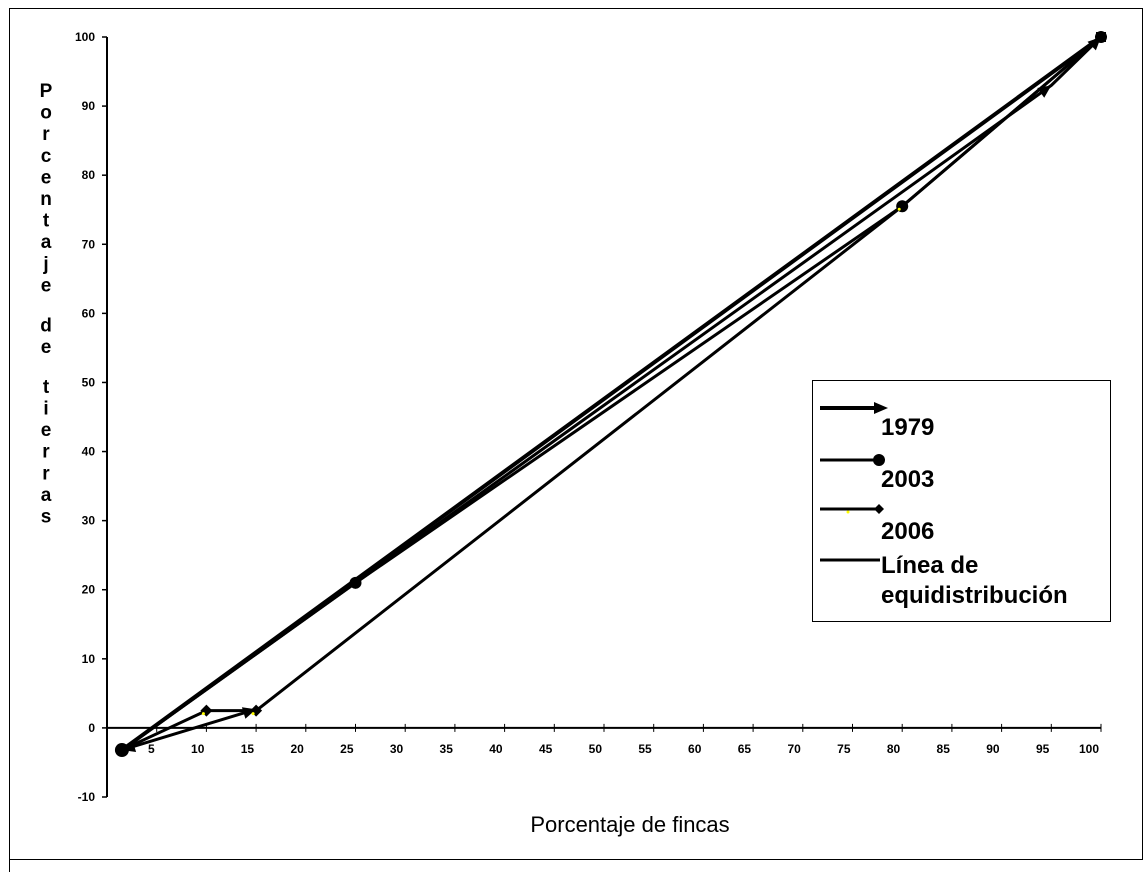 This screenshot has height=875, width=1145. I want to click on x-axis-title: Porcentaje de fincas, so click(629, 824).